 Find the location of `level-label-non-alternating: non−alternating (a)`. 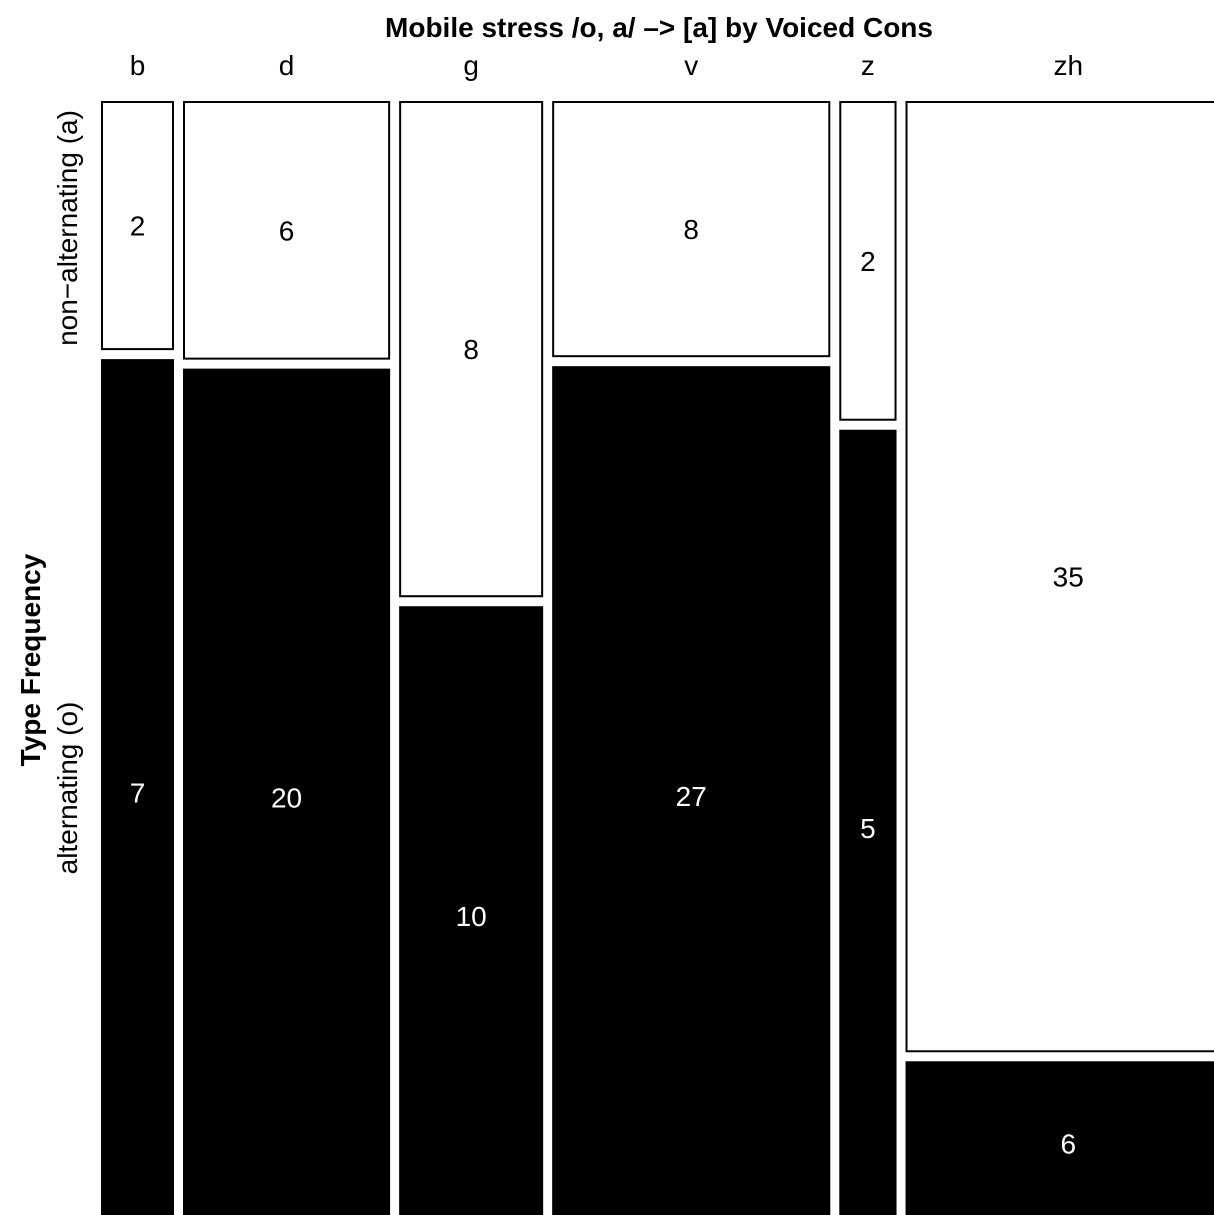

level-label-non-alternating: non−alternating (a) is located at coordinates (67, 228).